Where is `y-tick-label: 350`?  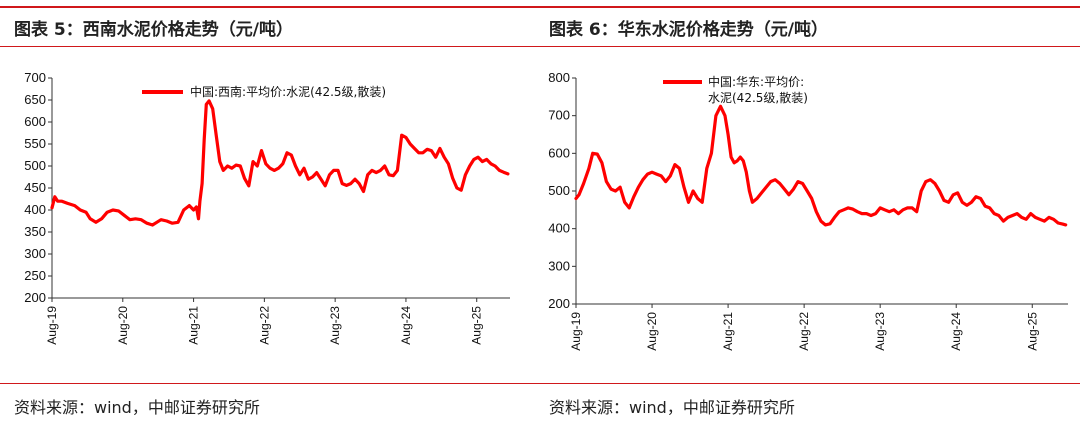 y-tick-label: 350 is located at coordinates (35, 231).